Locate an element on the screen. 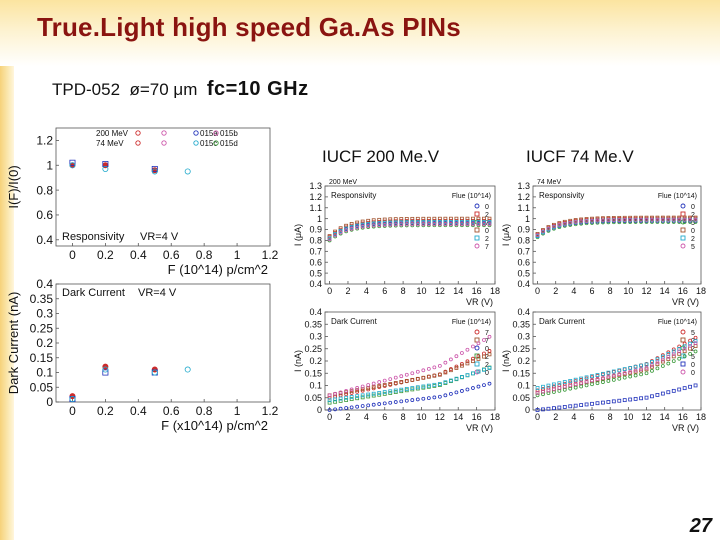 The image size is (720, 540). y-tick-label: 0.35 is located at coordinates (42, 299).